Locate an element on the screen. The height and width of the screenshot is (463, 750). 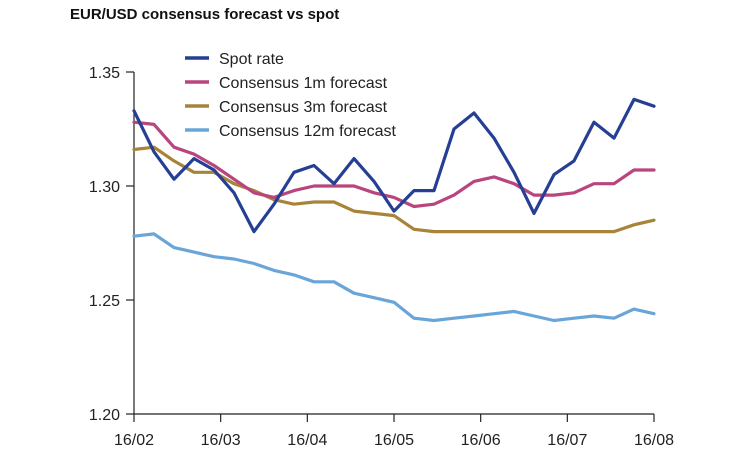
legend-label: Spot rate is located at coordinates (251, 59).